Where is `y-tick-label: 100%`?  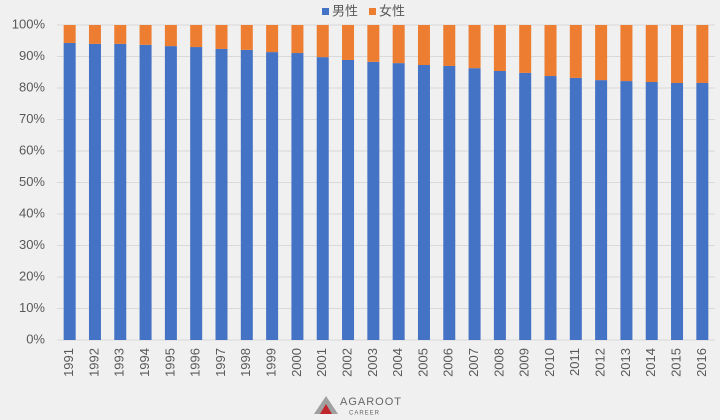
y-tick-label: 100% is located at coordinates (29, 23).